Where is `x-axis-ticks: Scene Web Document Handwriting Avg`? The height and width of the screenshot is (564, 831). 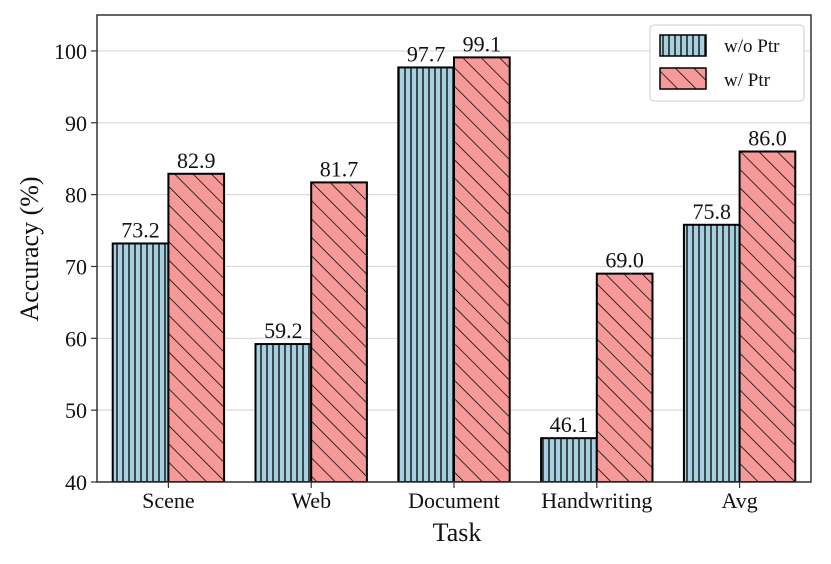
x-axis-ticks: Scene Web Document Handwriting Avg is located at coordinates (450, 497).